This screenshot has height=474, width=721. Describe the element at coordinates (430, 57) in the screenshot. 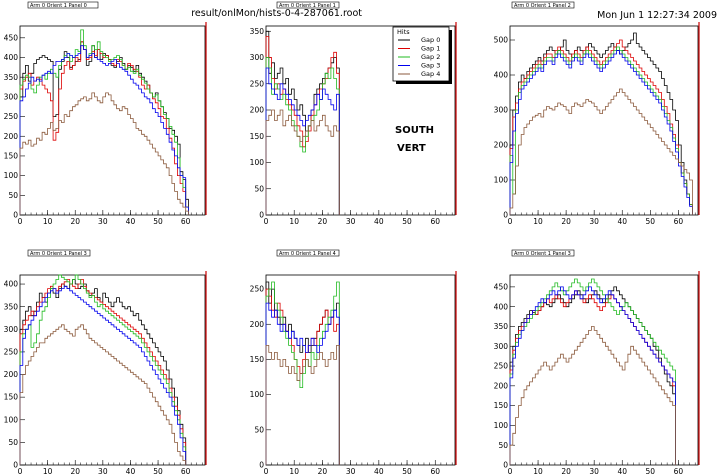

I see `legend-entry: Gap 2` at that location.